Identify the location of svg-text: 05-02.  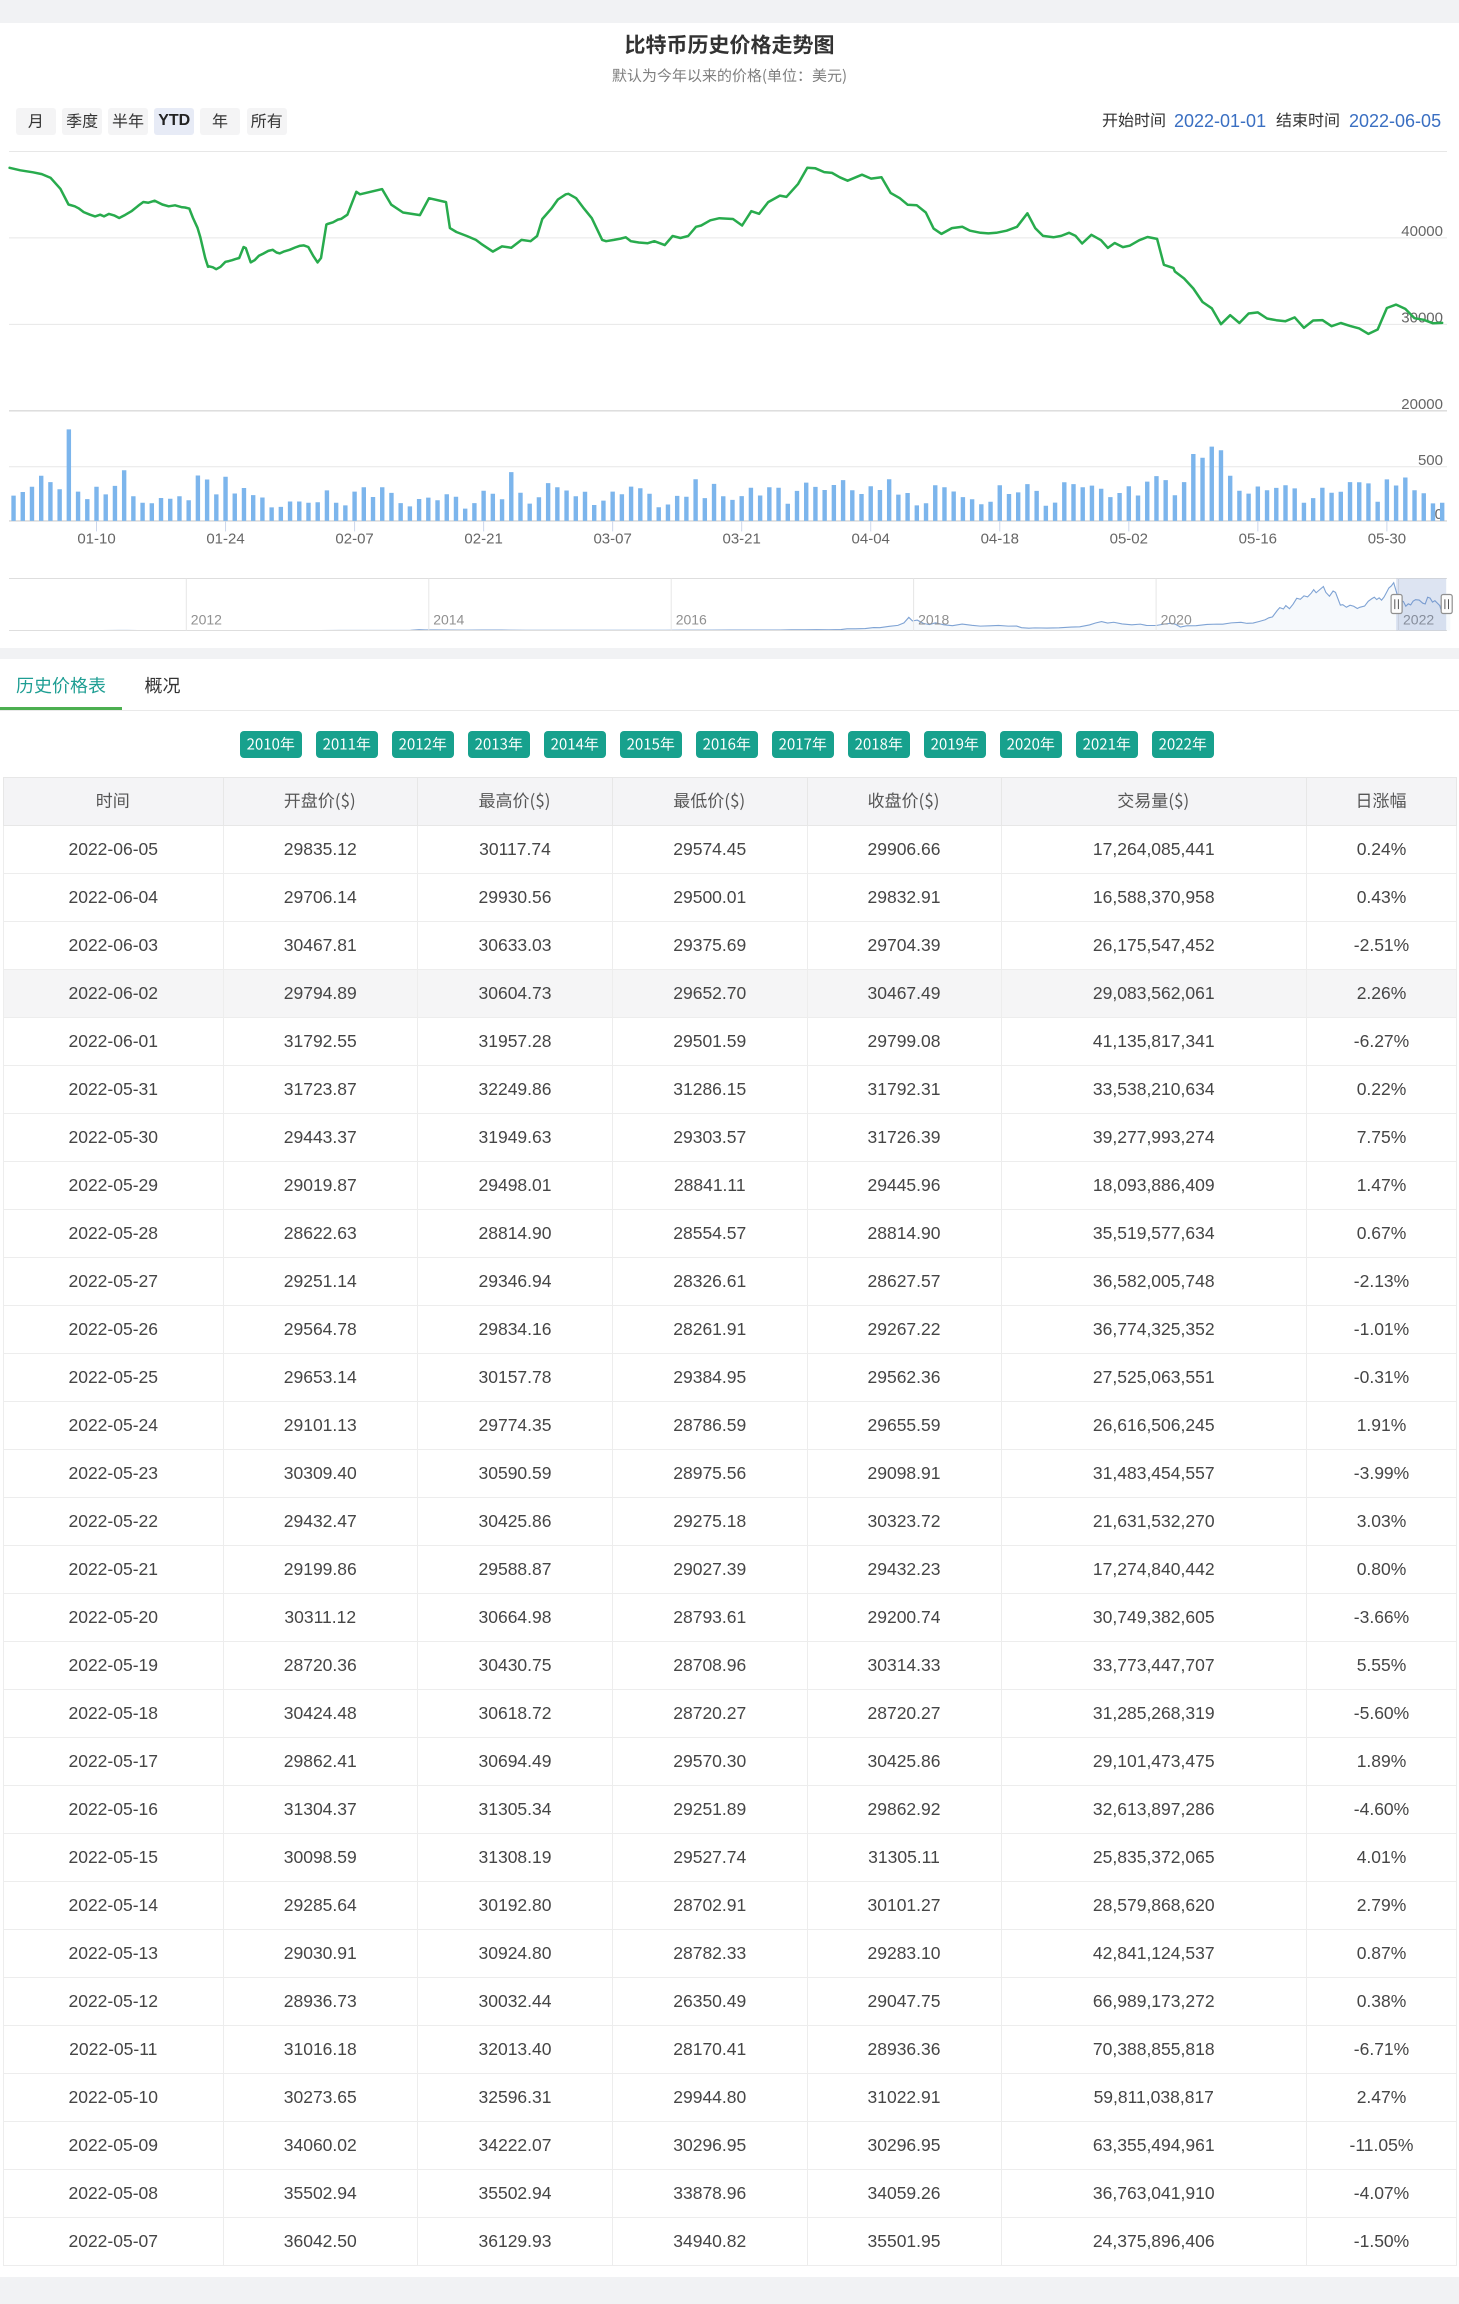
(1129, 539).